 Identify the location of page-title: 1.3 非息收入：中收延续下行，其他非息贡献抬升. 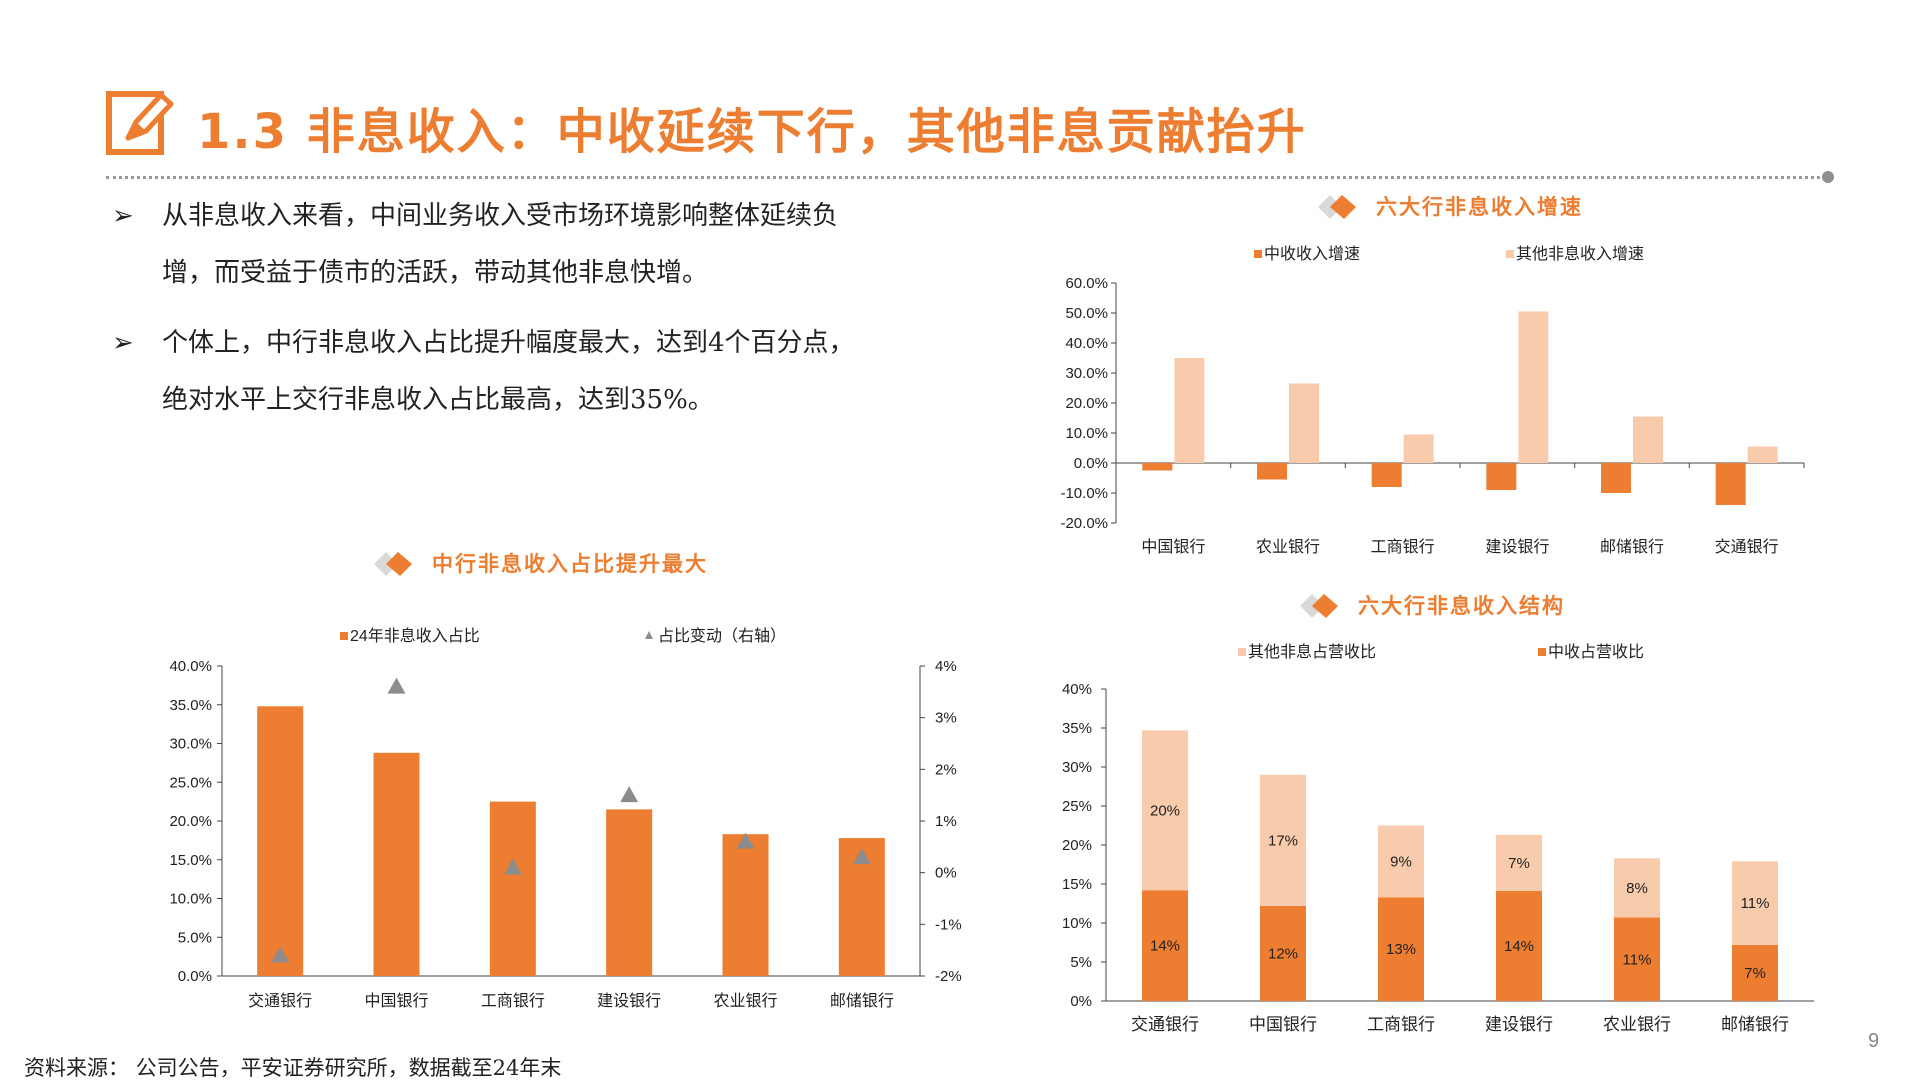
(752, 132).